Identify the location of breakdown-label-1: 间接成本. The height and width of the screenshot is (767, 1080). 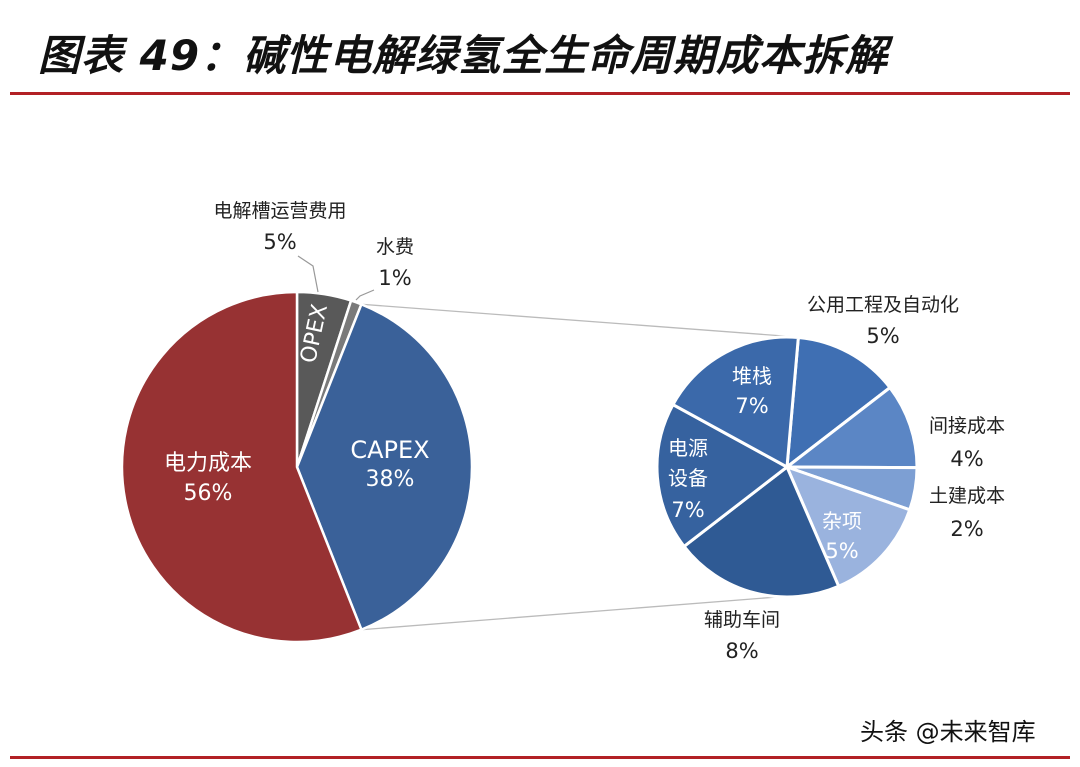
(967, 426).